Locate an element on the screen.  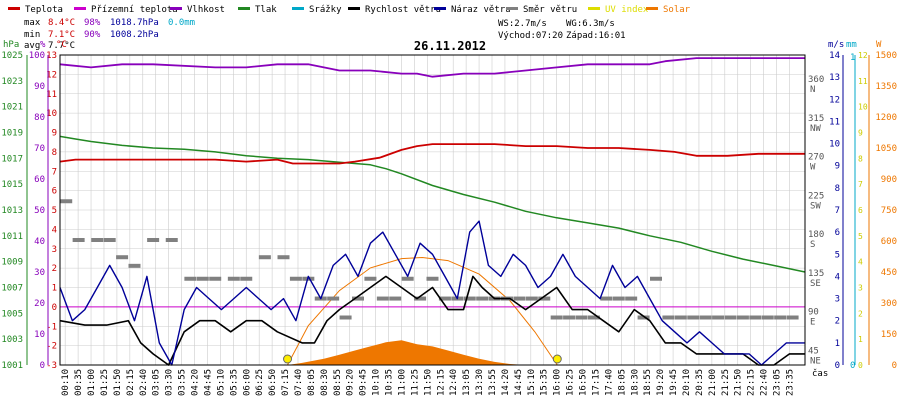
tick-ms: 13 is located at coordinates (834, 78).